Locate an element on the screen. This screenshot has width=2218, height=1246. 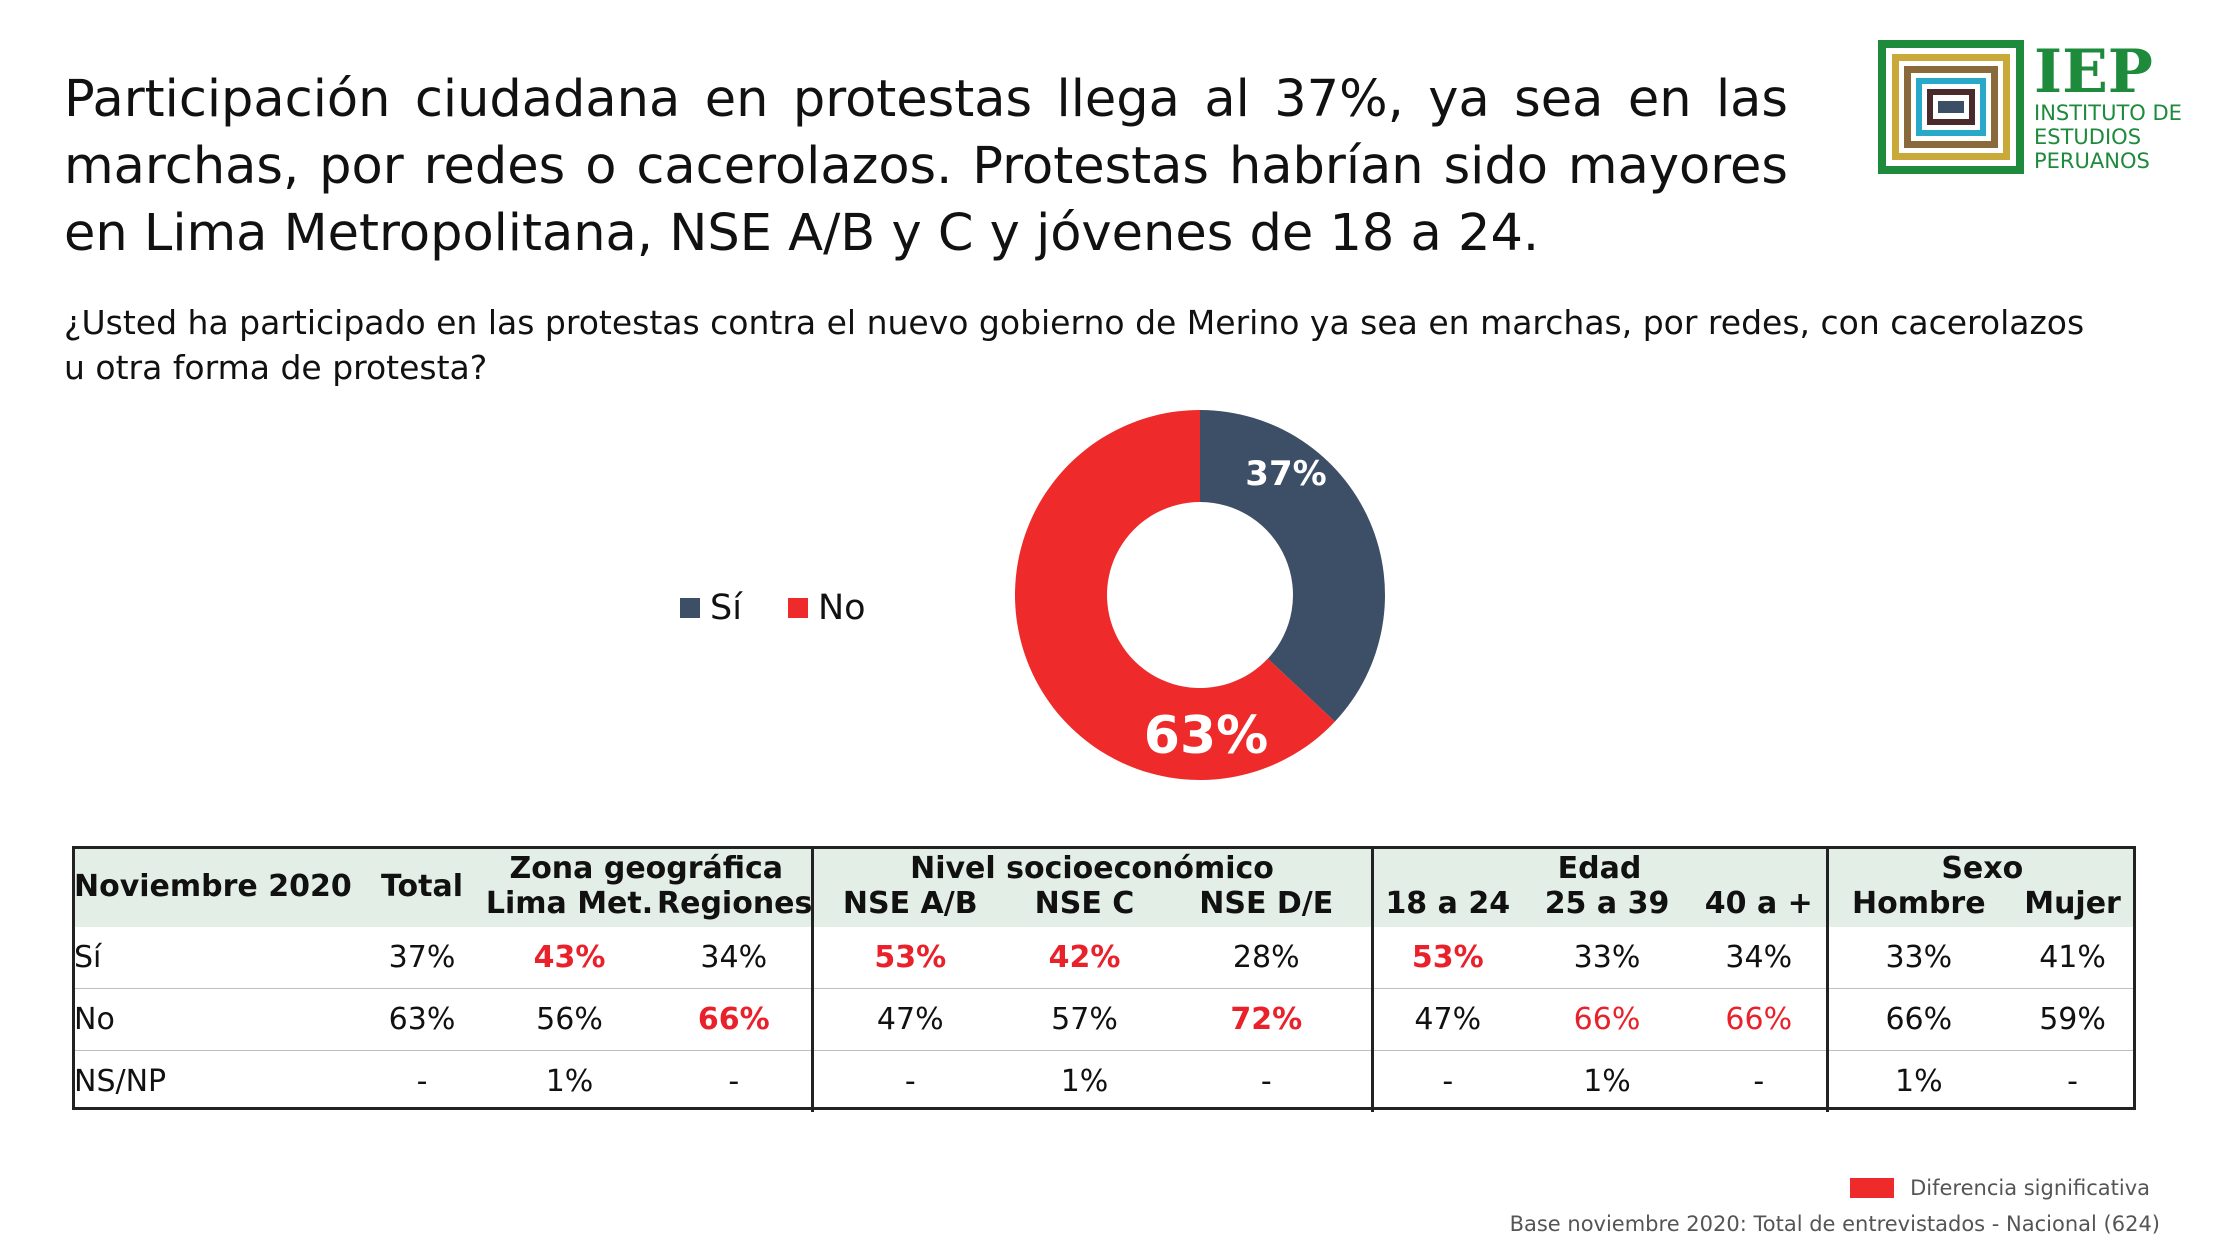
col-header-nse-ab: NSE A/B is located at coordinates (908, 906).